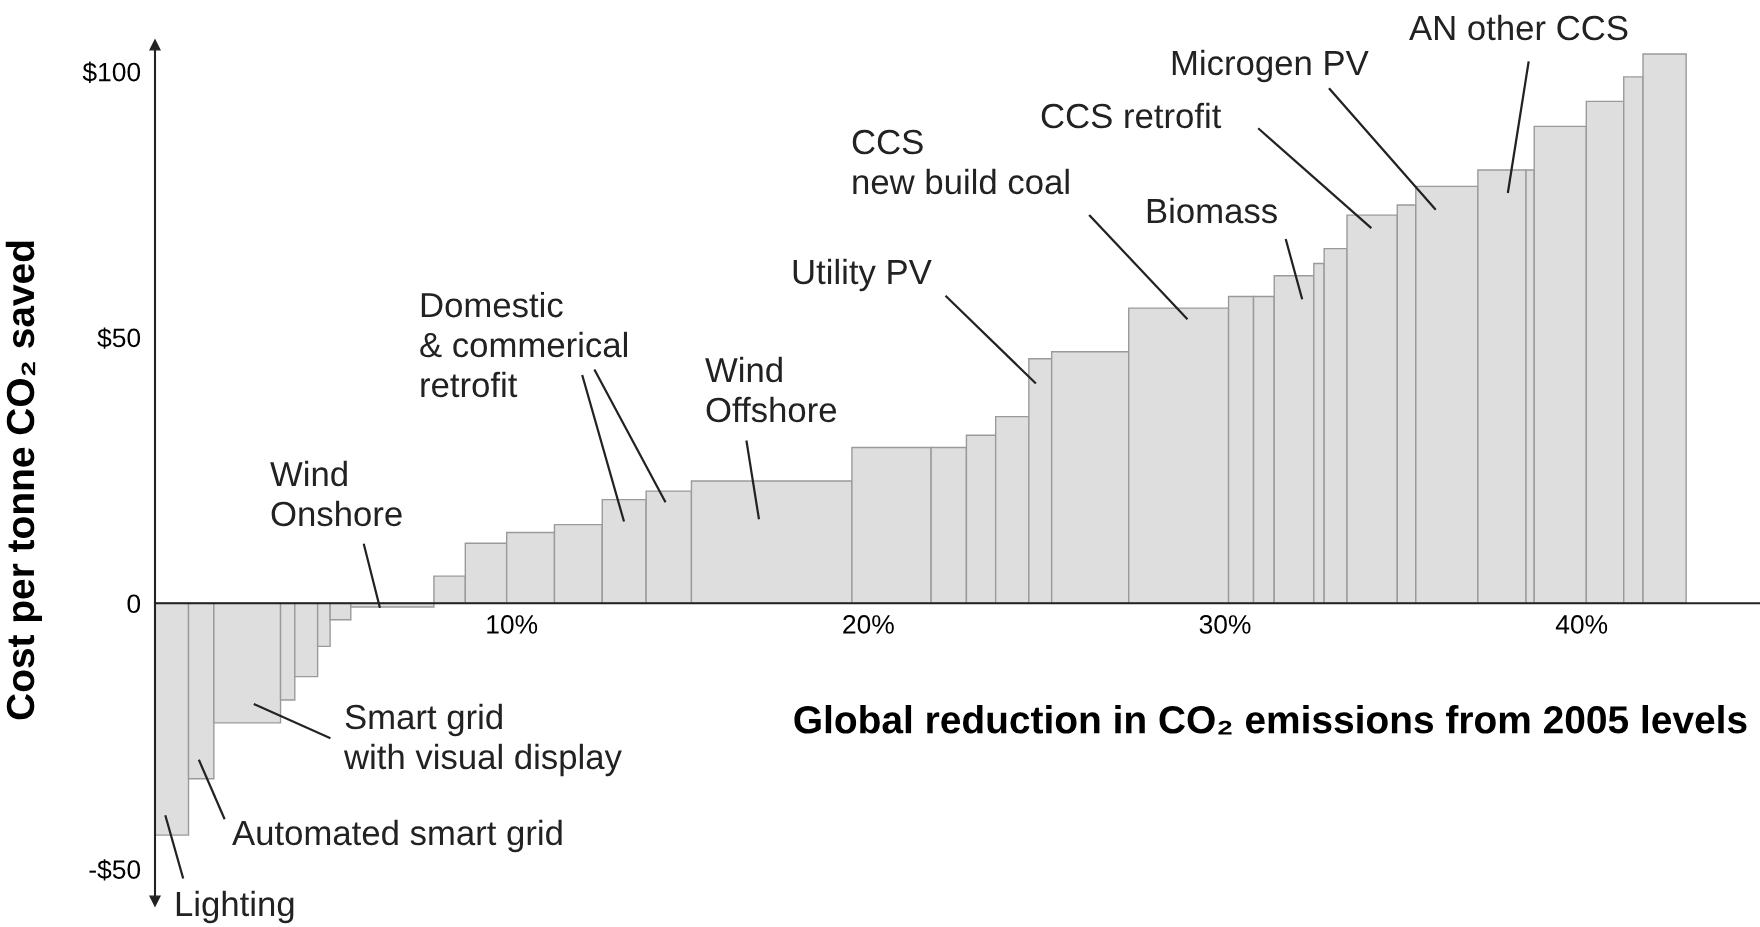  Describe the element at coordinates (397, 836) in the screenshot. I see `annotation: Automated smart grid` at that location.